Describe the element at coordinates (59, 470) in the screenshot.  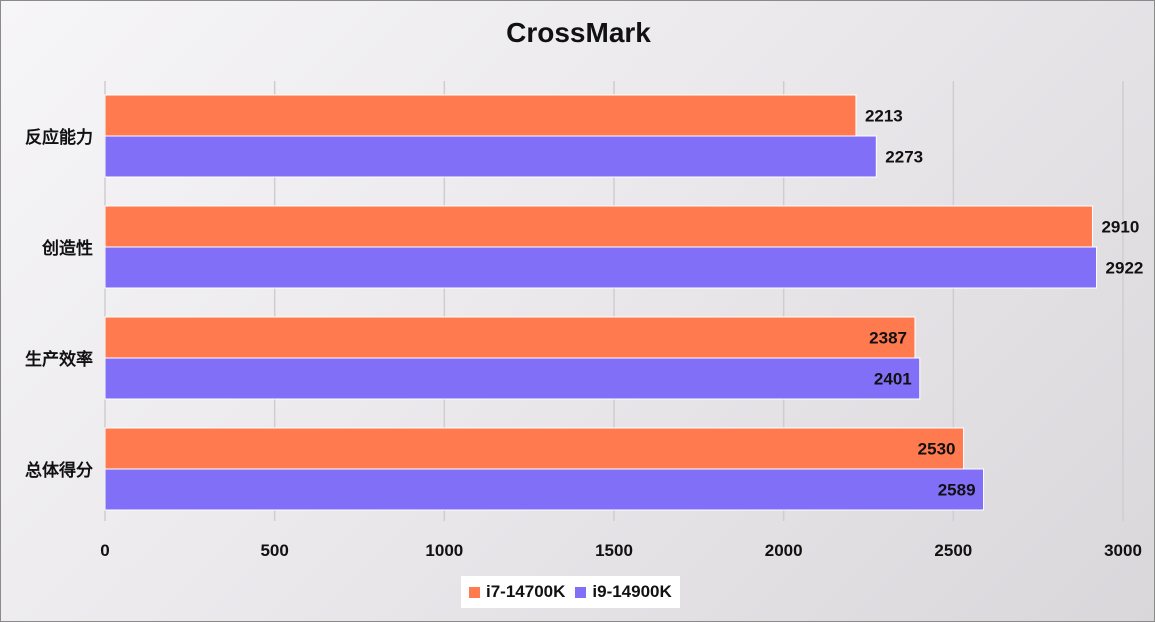
I see `category-label-3: 总体得分` at that location.